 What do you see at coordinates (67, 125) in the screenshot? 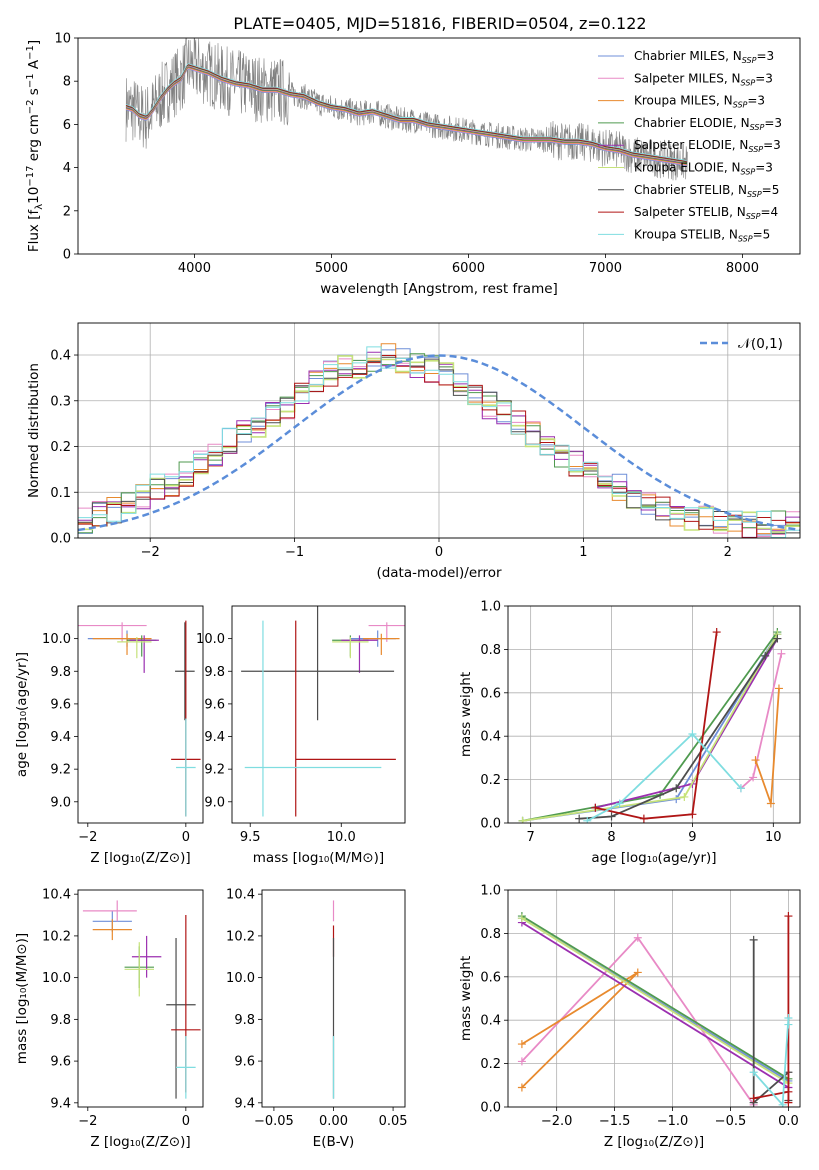
I see `y-tick-label: 6` at bounding box center [67, 125].